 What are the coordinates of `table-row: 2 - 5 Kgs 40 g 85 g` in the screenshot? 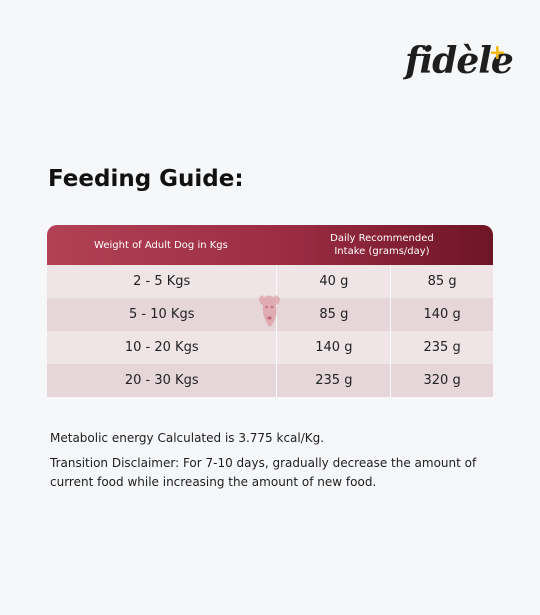 It's located at (270, 281).